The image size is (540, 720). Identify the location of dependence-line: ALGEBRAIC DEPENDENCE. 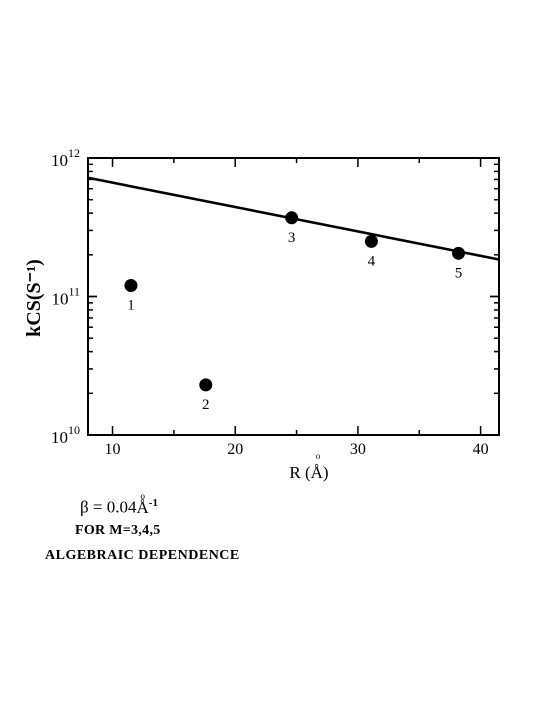
(142, 555).